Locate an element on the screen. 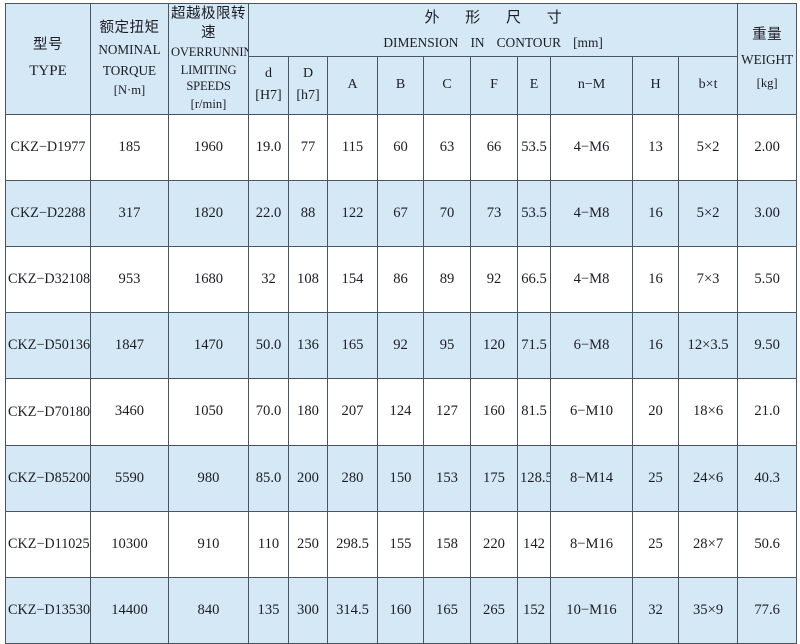 This screenshot has width=800, height=644. cell-D: 180 is located at coordinates (308, 412).